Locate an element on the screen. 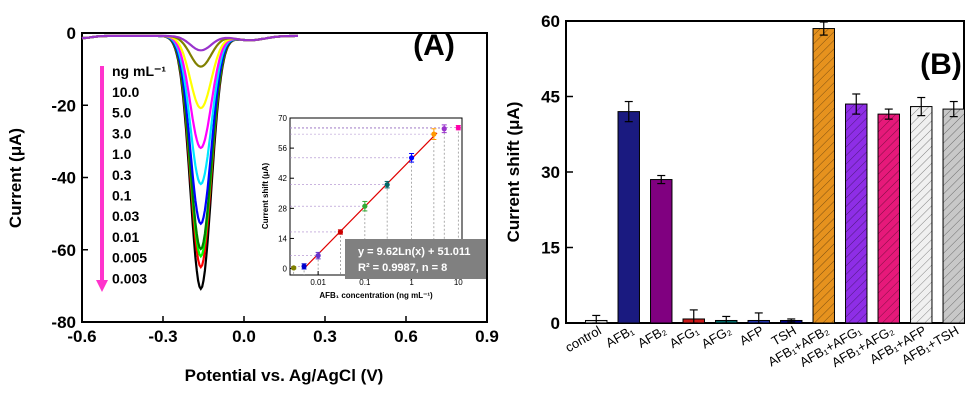 This screenshot has height=394, width=967. panel-b-y-ticks: 0 15 30 45 60 is located at coordinates (557, 172).